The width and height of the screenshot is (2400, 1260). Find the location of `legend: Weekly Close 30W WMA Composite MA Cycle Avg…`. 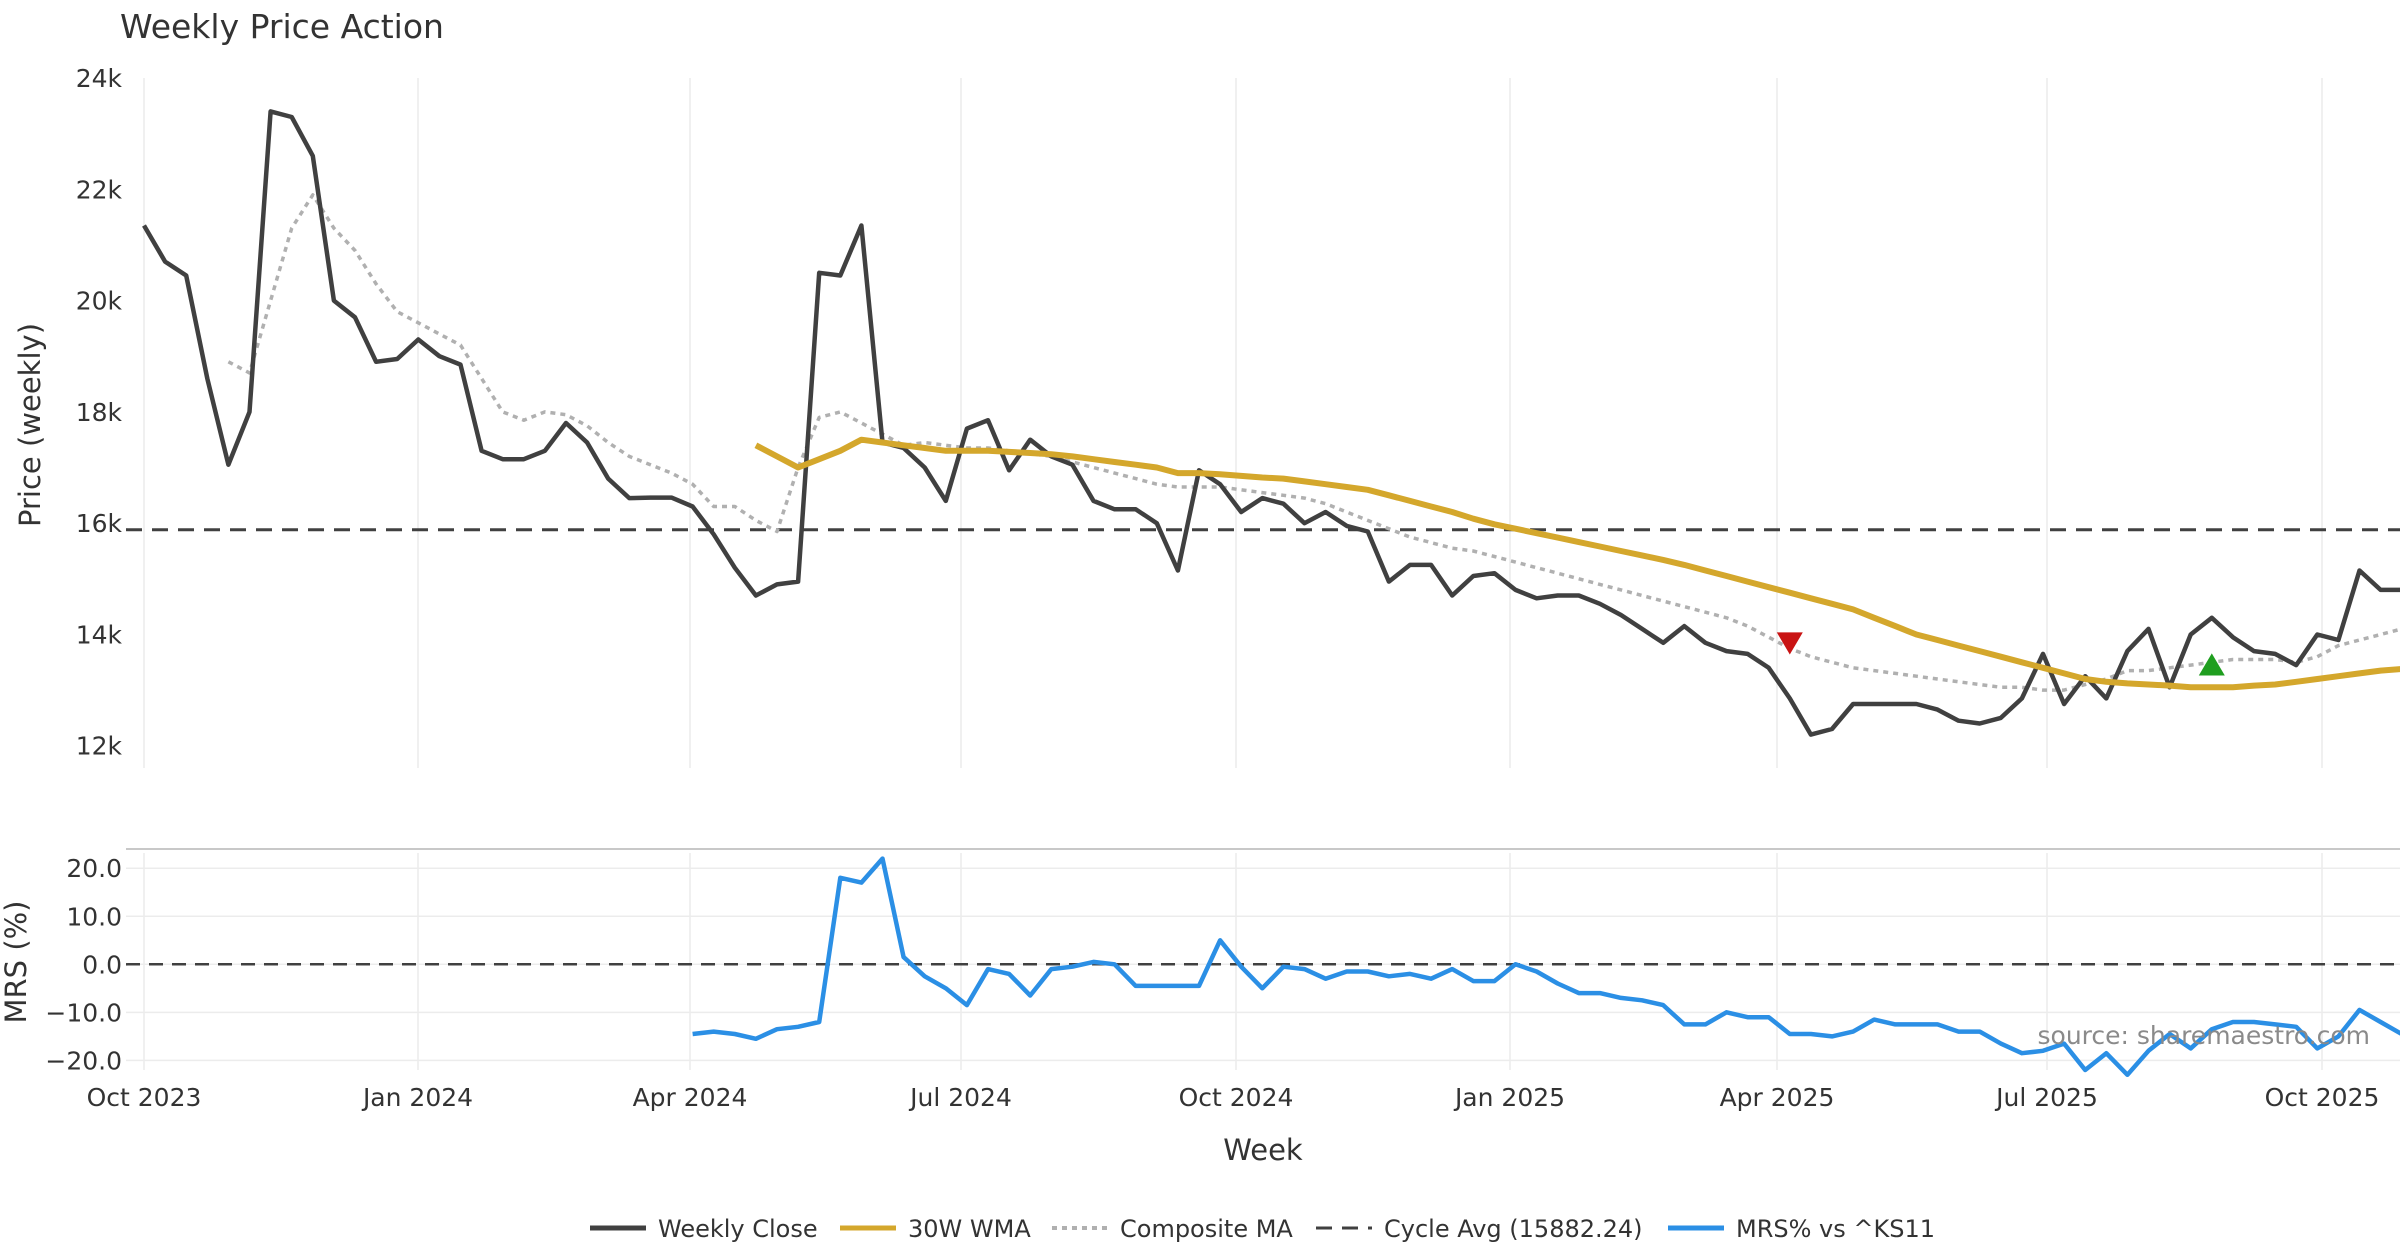

legend: Weekly Close 30W WMA Composite MA Cycle Avg… is located at coordinates (1262, 1229).